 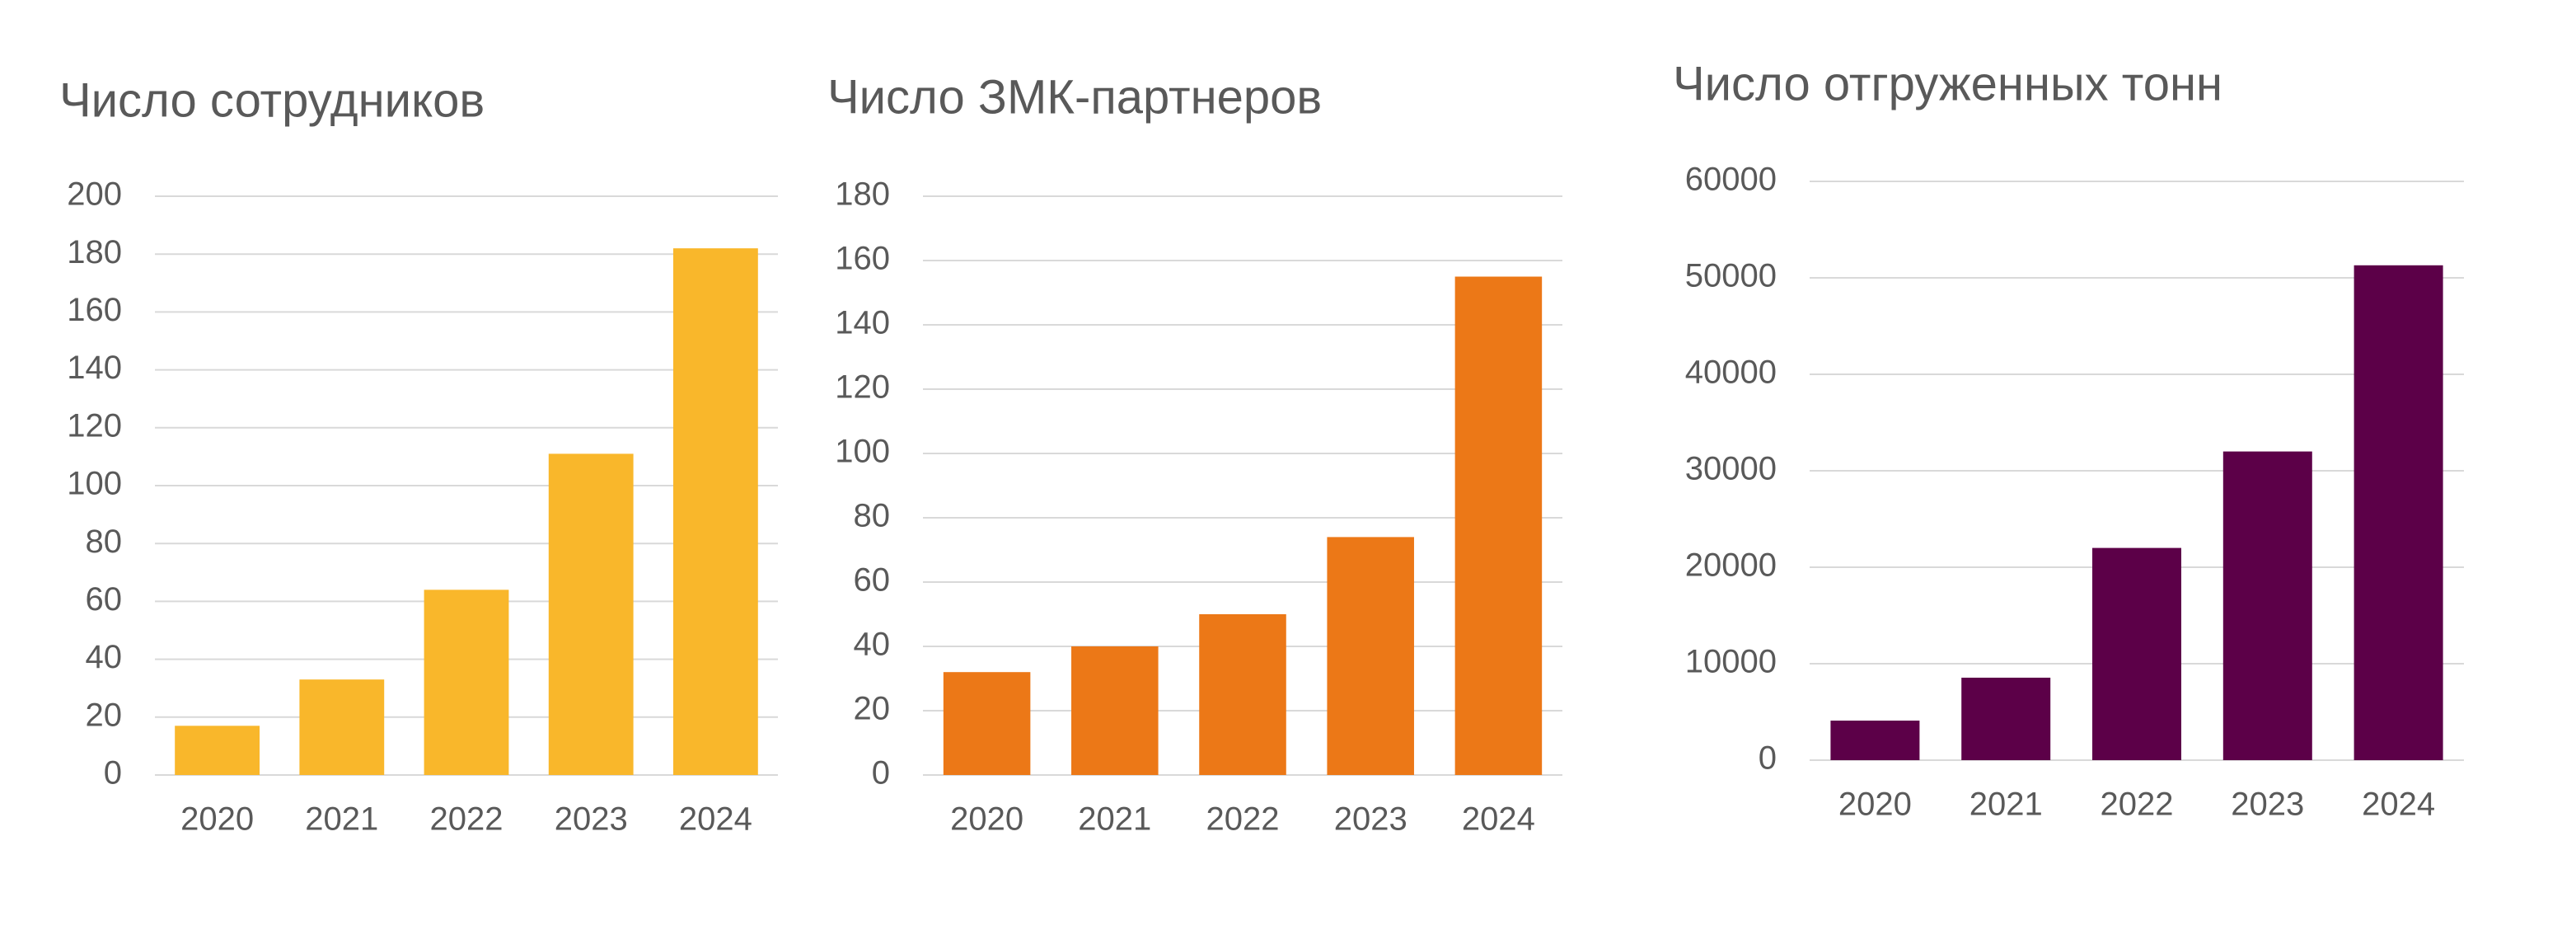 What do you see at coordinates (1074, 97) in the screenshot?
I see `chart-title: Число ЗМК-партнеров` at bounding box center [1074, 97].